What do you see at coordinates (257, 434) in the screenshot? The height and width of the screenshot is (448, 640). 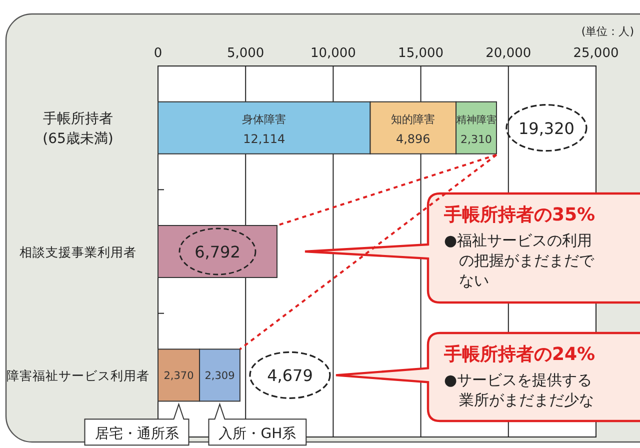 I see `series-label: 入所・GH系` at bounding box center [257, 434].